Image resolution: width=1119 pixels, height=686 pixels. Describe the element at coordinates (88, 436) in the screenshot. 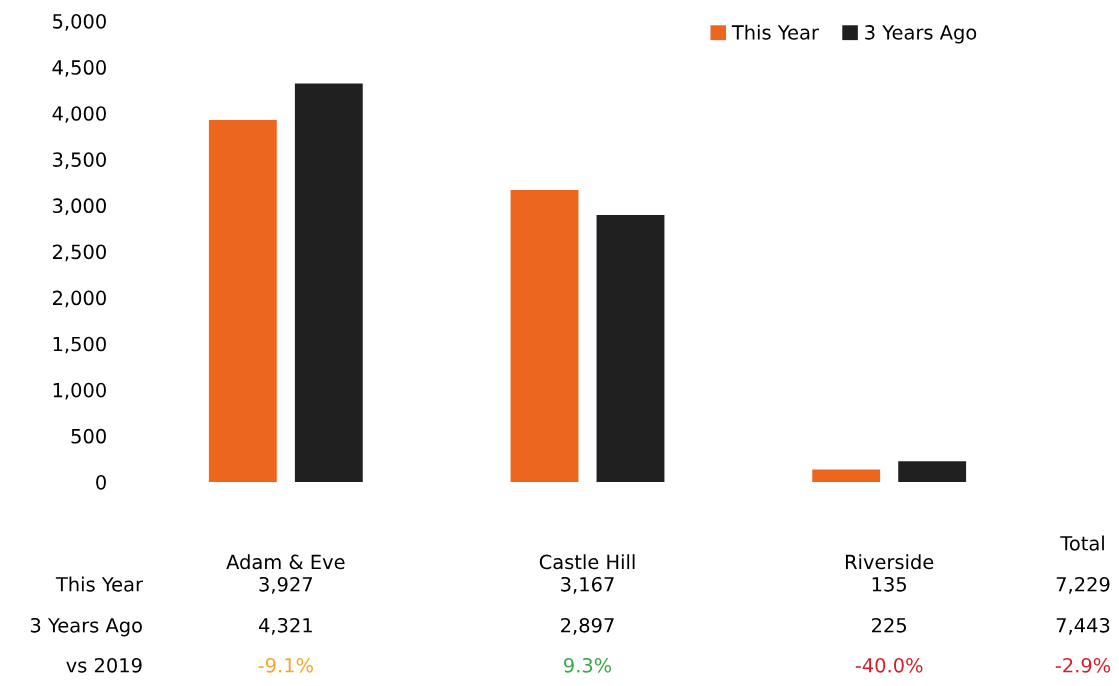

I see `y-tick-label: 500` at that location.